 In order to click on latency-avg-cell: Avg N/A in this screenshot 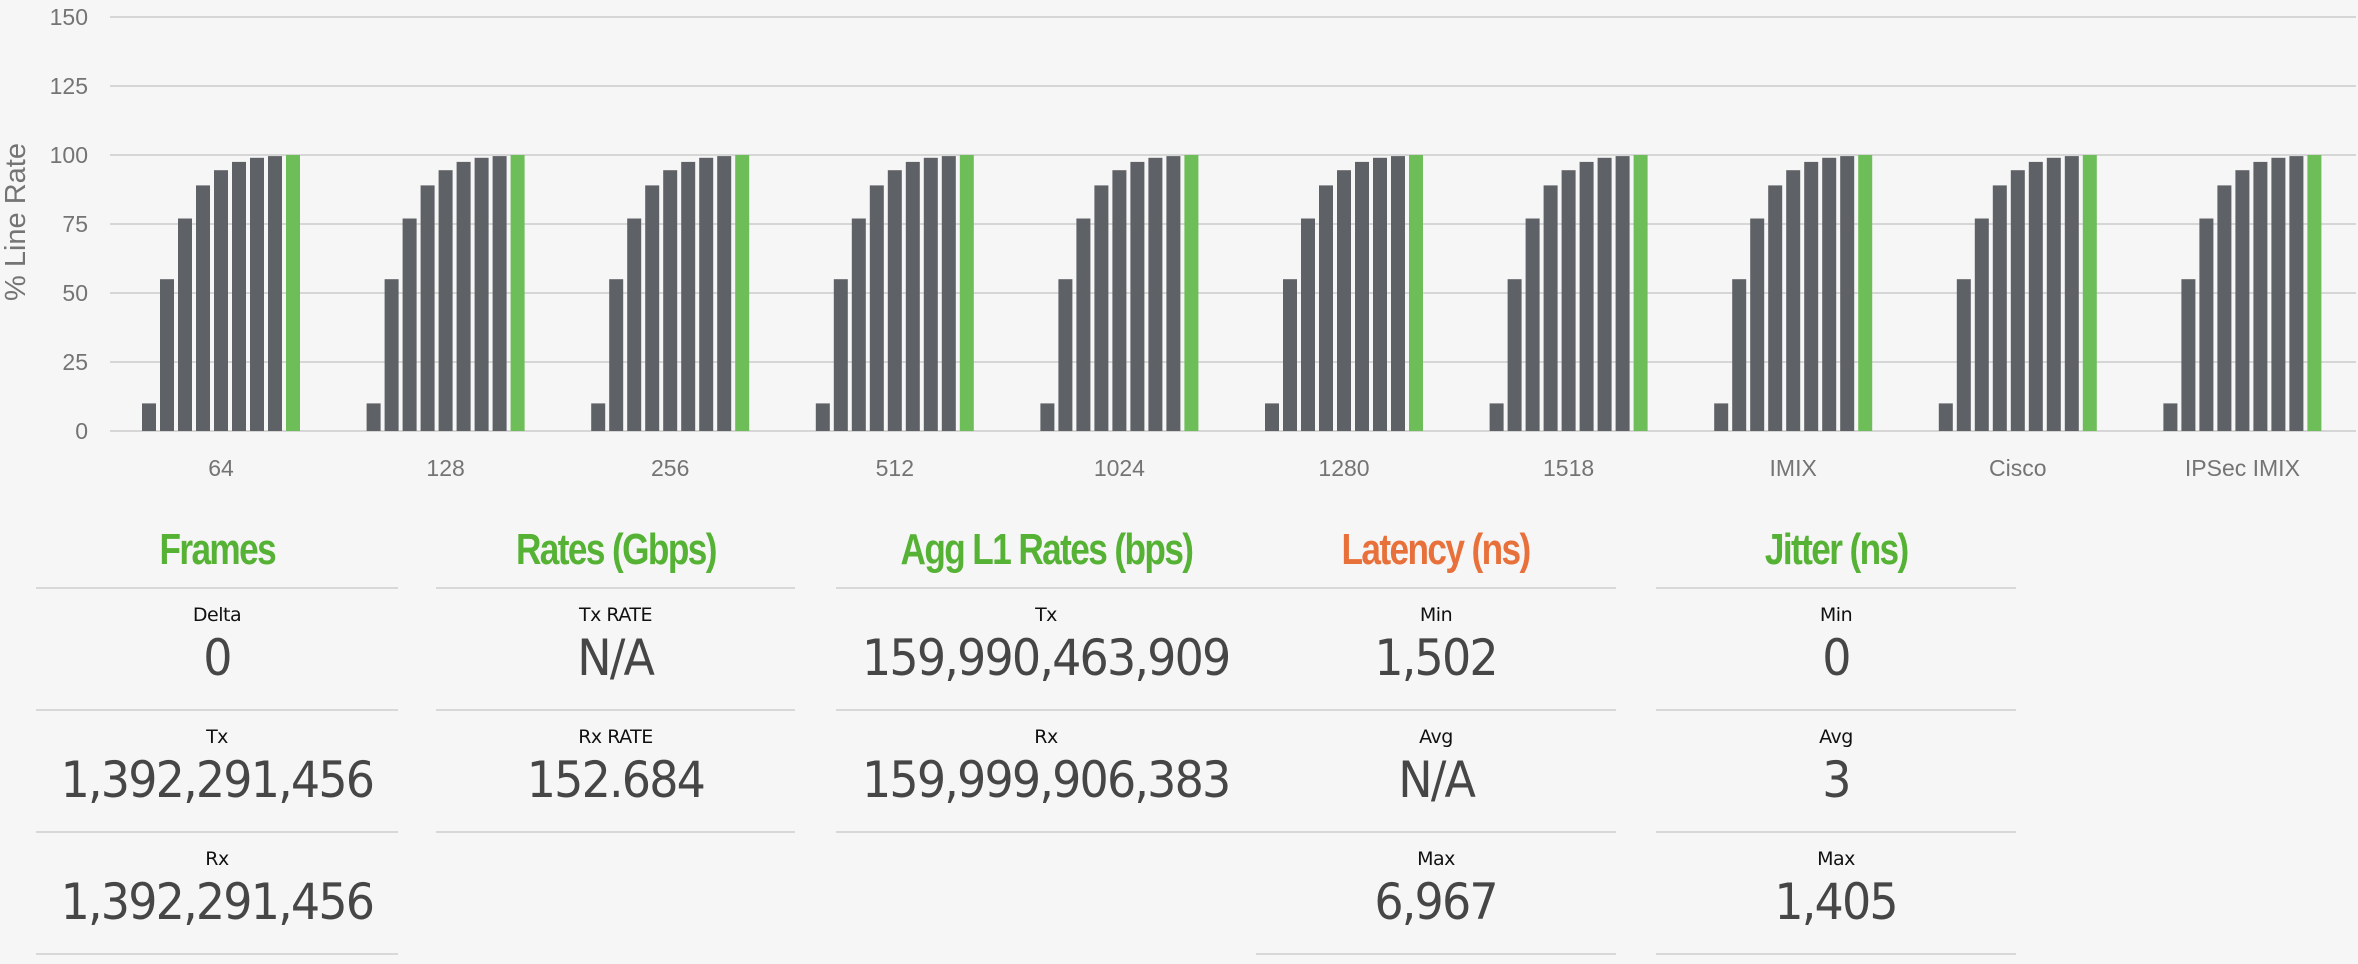, I will do `click(1436, 770)`.